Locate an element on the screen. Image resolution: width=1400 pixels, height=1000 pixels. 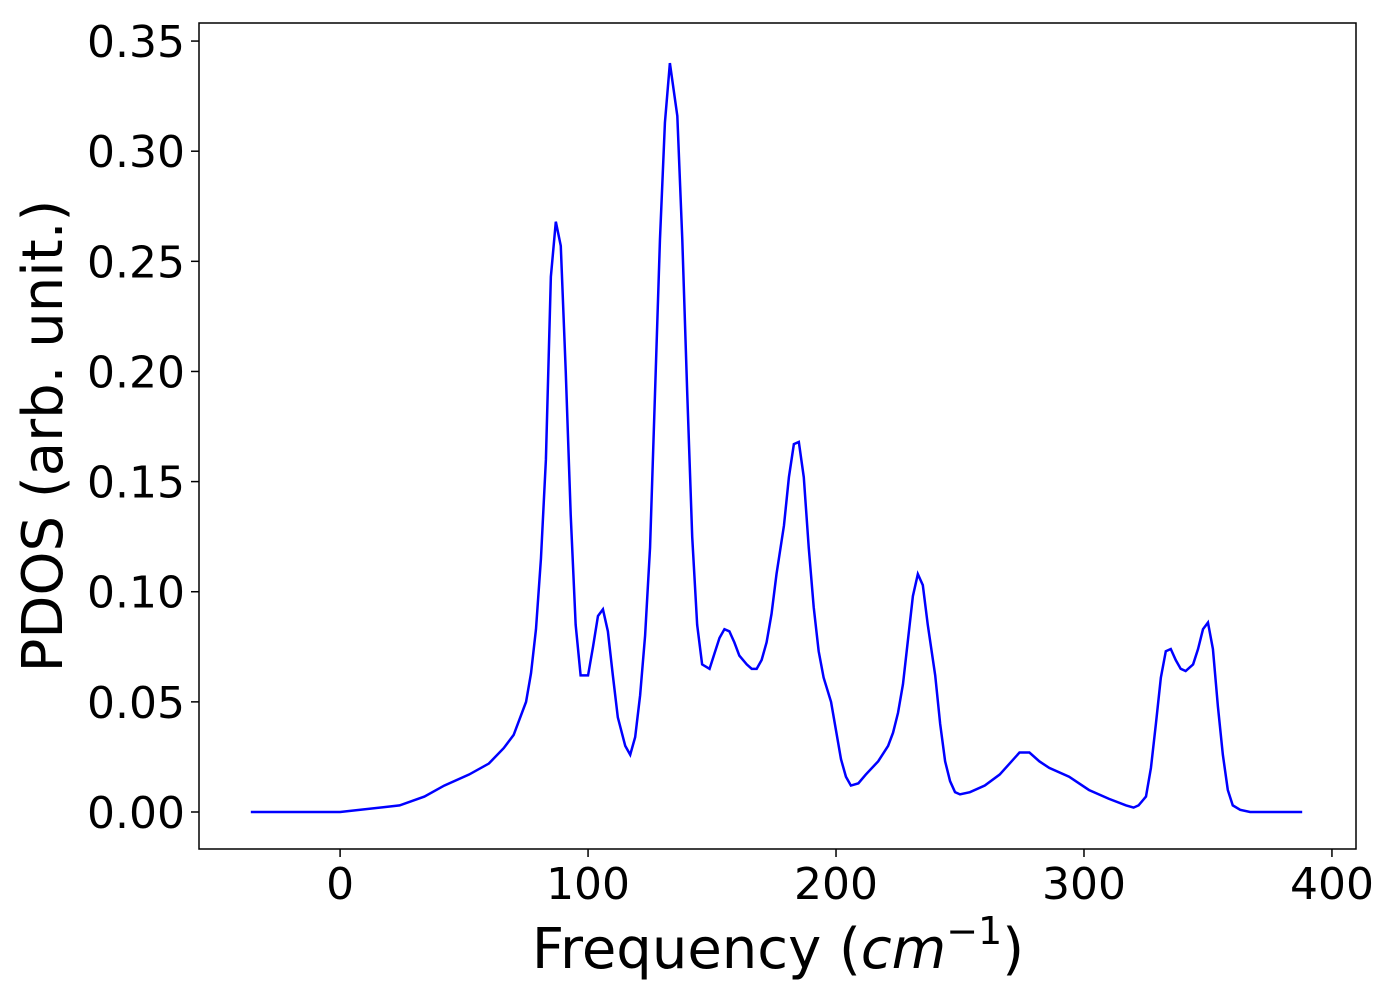
x-label-close: ) is located at coordinates (1013, 949).